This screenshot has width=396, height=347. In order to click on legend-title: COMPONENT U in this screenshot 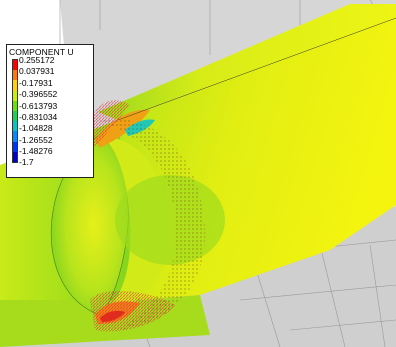, I will do `click(41, 52)`.